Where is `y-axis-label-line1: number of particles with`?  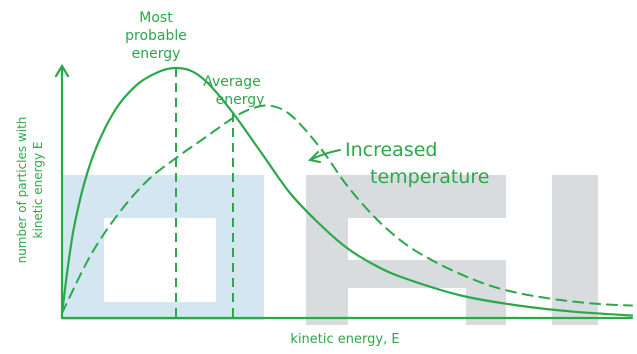
y-axis-label-line1: number of particles with is located at coordinates (22, 190).